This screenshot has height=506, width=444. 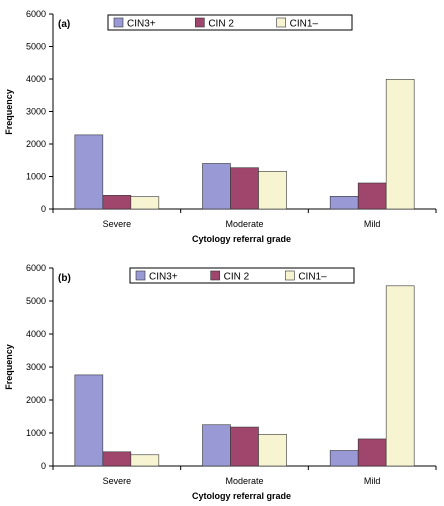 What do you see at coordinates (64, 24) in the screenshot?
I see `panel-label: (a)` at bounding box center [64, 24].